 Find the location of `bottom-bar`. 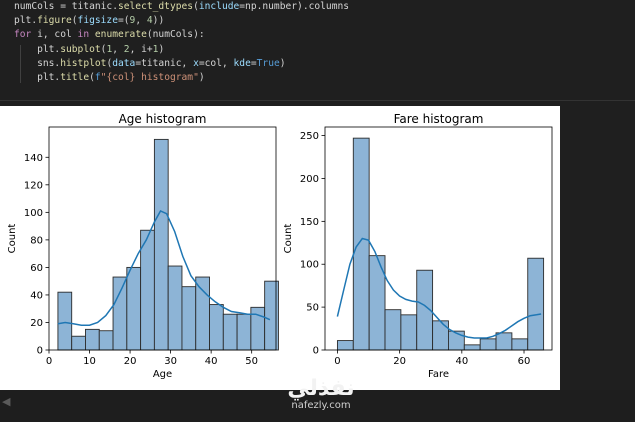

bottom-bar is located at coordinates (317, 406).